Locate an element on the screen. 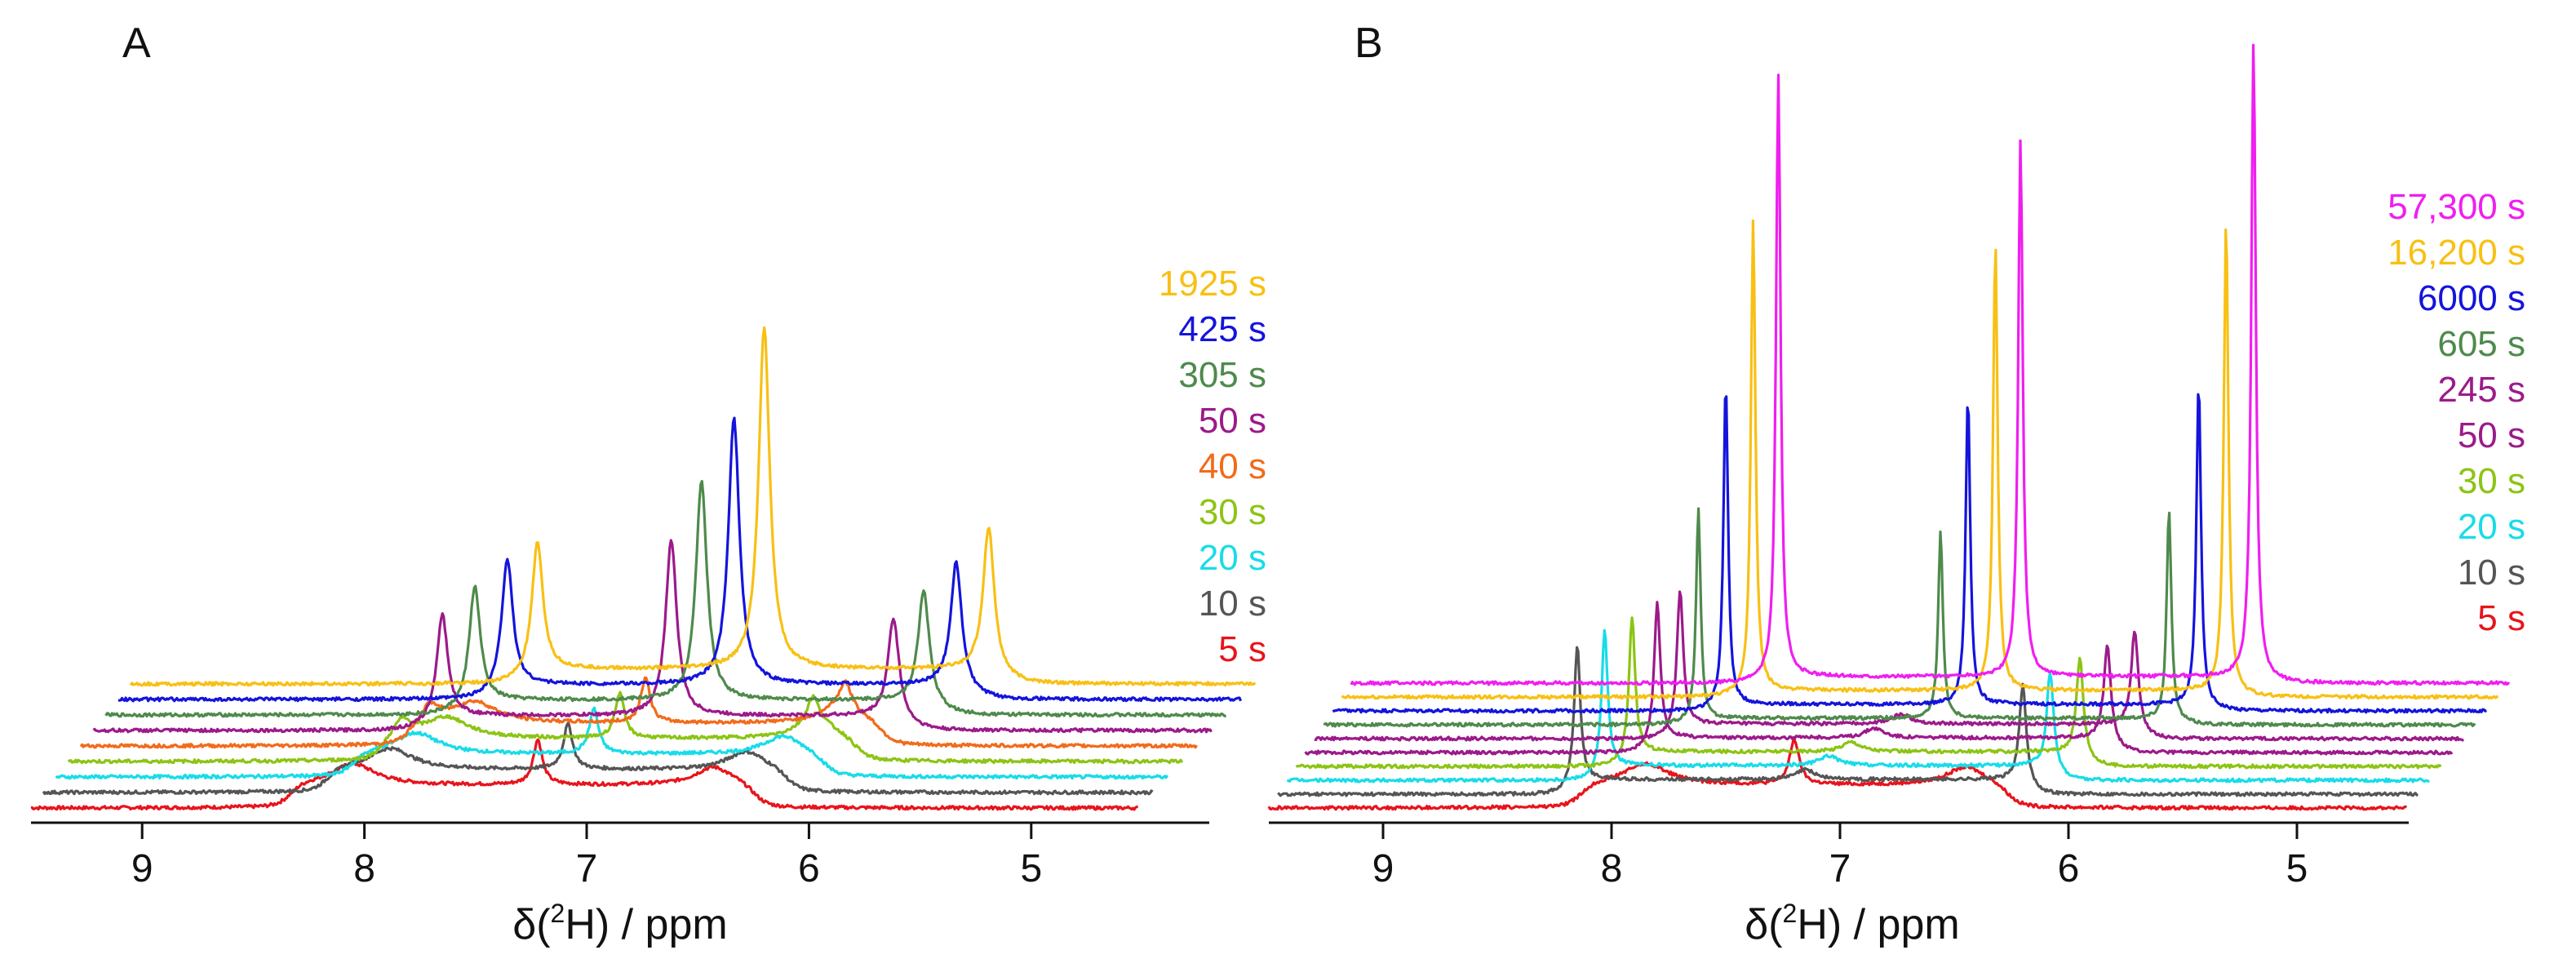 The image size is (2576, 959). legend-entry-40ss: 40 s is located at coordinates (1232, 466).